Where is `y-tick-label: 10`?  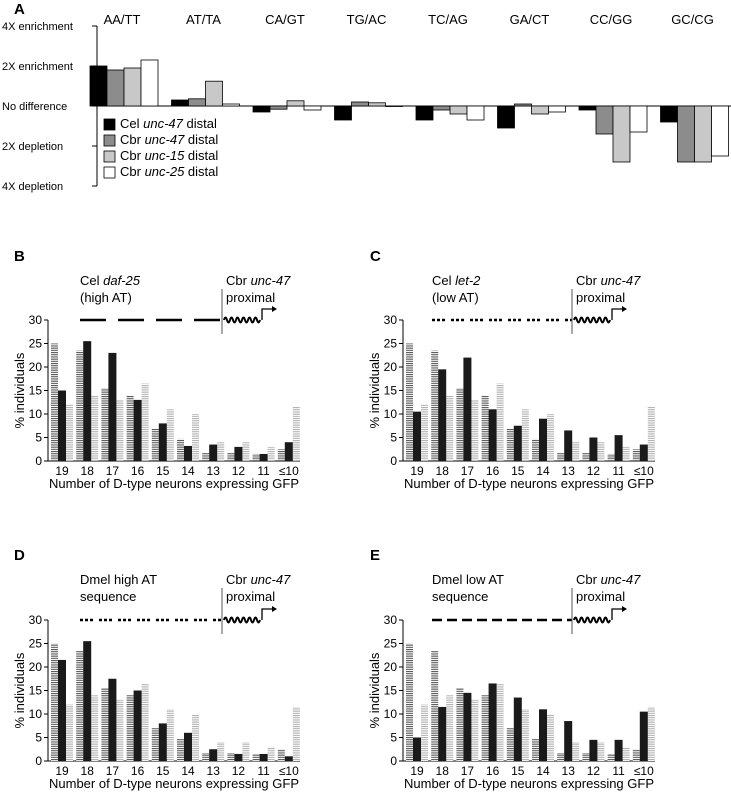 y-tick-label: 10 is located at coordinates (391, 714).